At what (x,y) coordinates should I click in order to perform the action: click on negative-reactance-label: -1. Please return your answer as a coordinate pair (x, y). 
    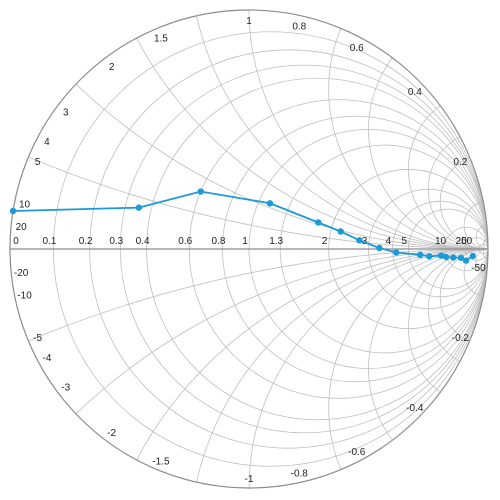
    Looking at the image, I should click on (249, 479).